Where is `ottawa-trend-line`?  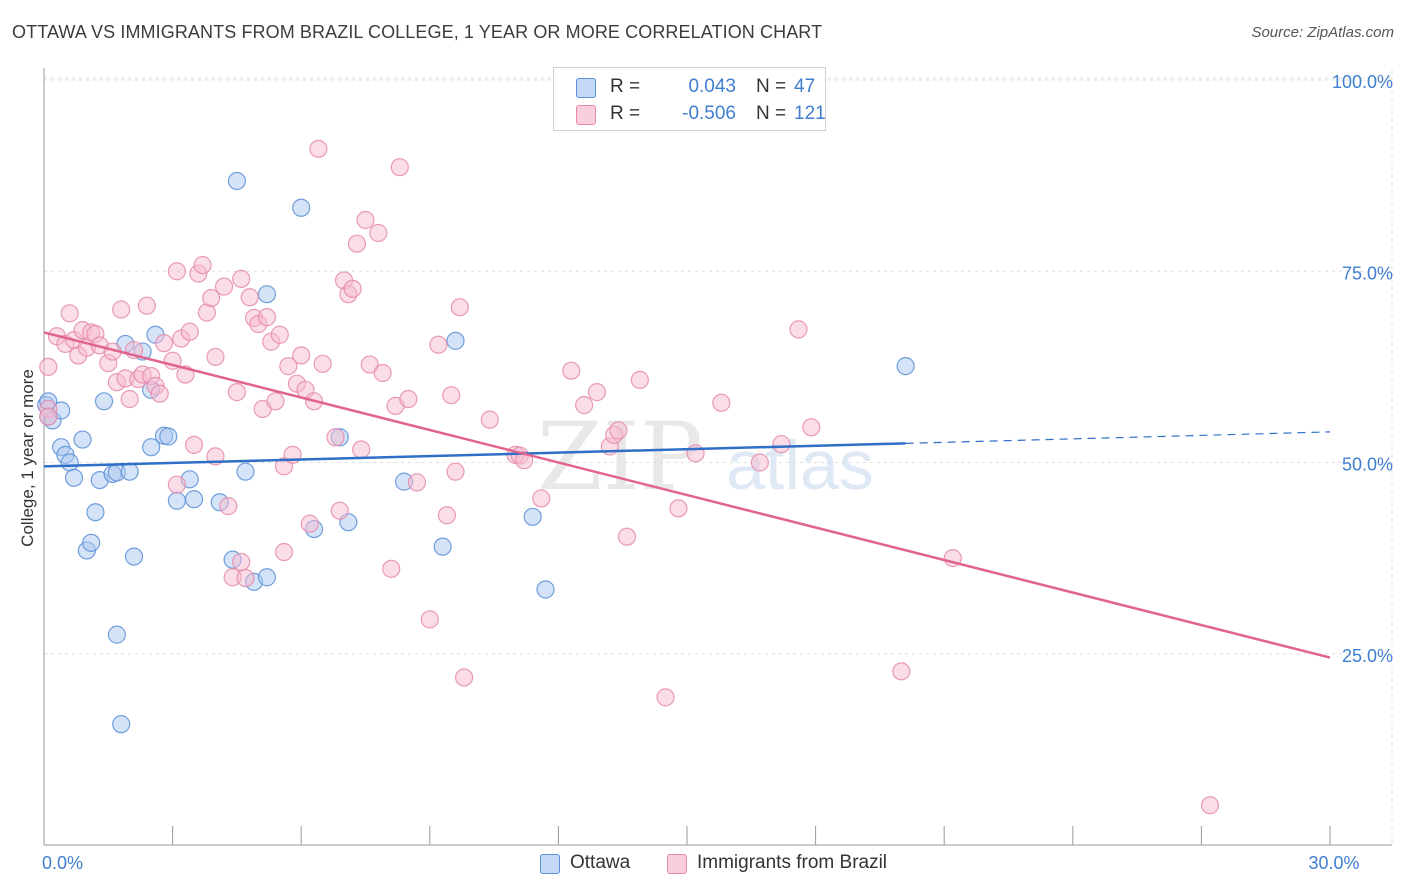
ottawa-trend-line is located at coordinates (474, 455).